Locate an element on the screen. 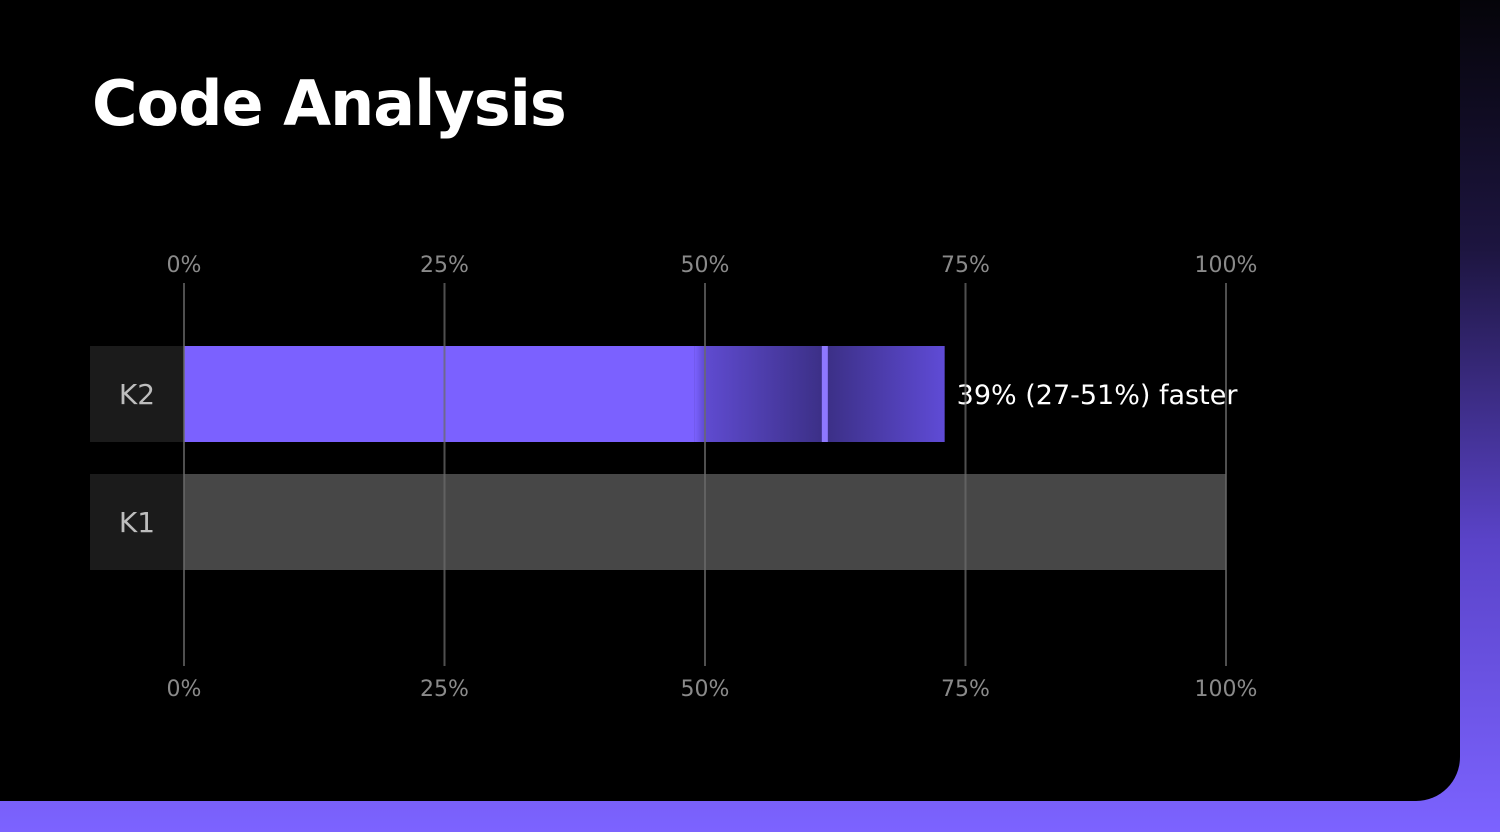 This screenshot has height=832, width=1500. tick-label-bottom-100: 100% is located at coordinates (1226, 689).